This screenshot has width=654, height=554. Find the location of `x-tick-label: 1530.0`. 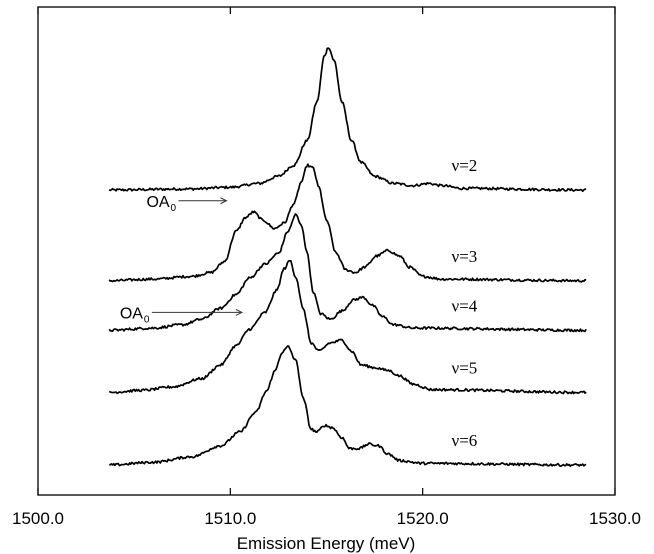

x-tick-label: 1530.0 is located at coordinates (615, 518).